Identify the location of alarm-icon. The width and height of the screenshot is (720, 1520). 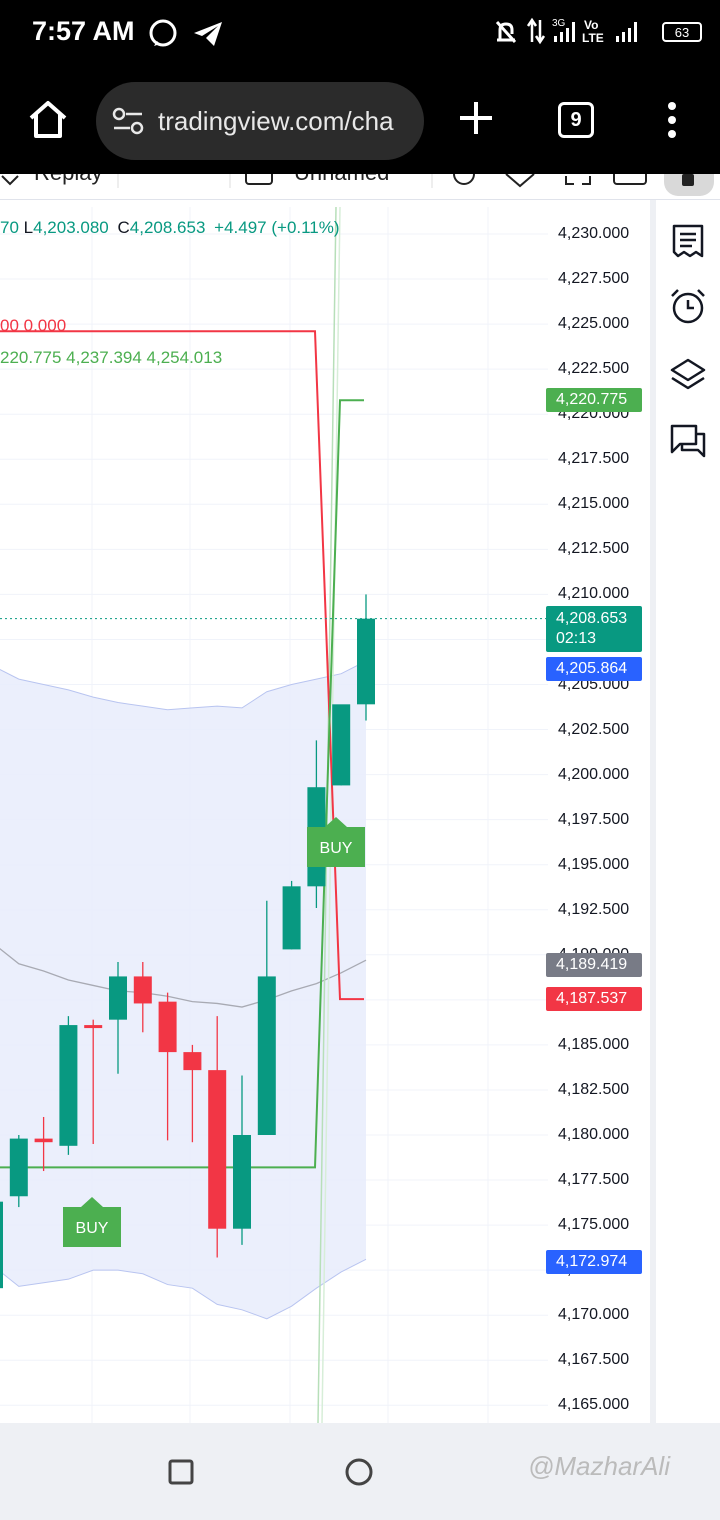
(688, 306).